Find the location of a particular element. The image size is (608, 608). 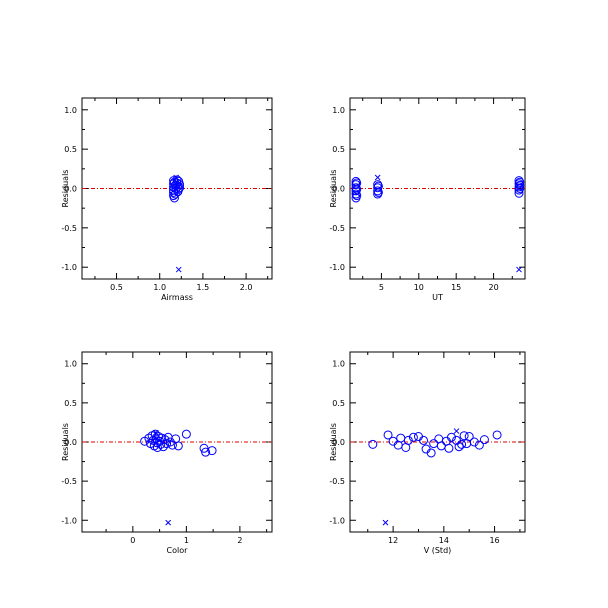

x-tick-label: 15 is located at coordinates (456, 287).